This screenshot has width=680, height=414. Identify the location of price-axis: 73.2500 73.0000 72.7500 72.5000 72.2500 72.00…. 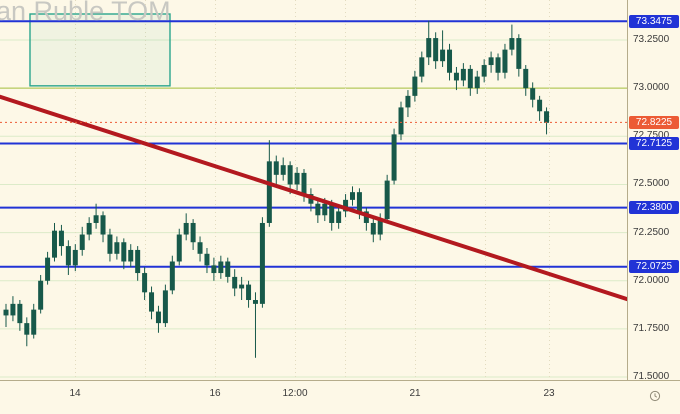
(653, 191).